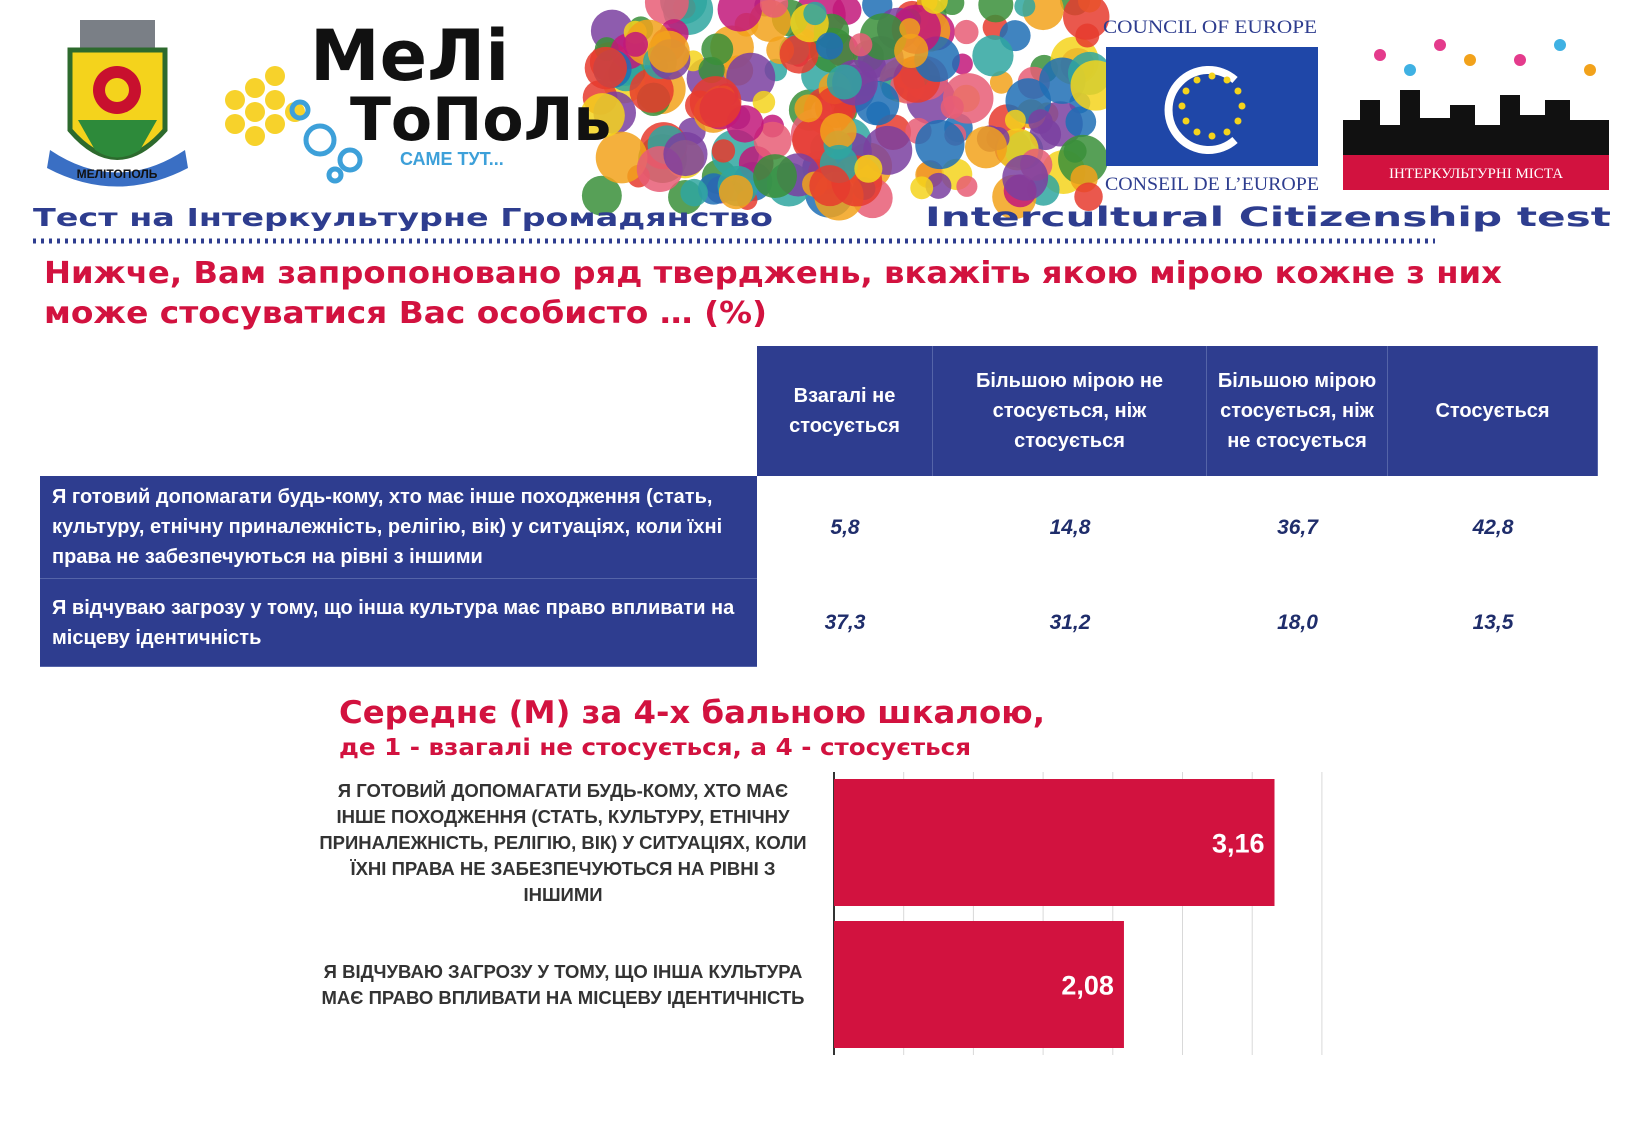 This screenshot has width=1625, height=1125. What do you see at coordinates (1211, 106) in the screenshot?
I see `coe-logo: COUNCIL OF EUROPE CONSEIL DE L’EUROPE` at bounding box center [1211, 106].